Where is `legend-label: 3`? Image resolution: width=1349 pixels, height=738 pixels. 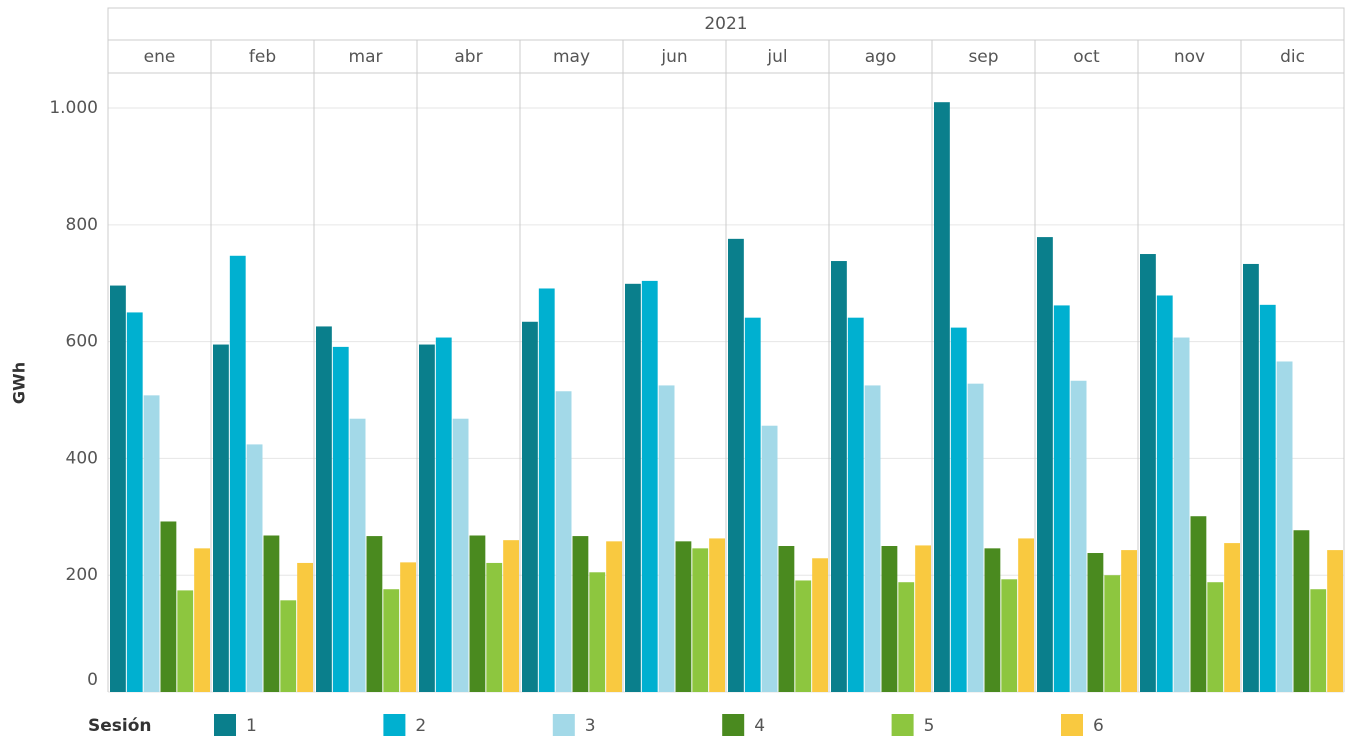
legend-label: 3 is located at coordinates (590, 726).